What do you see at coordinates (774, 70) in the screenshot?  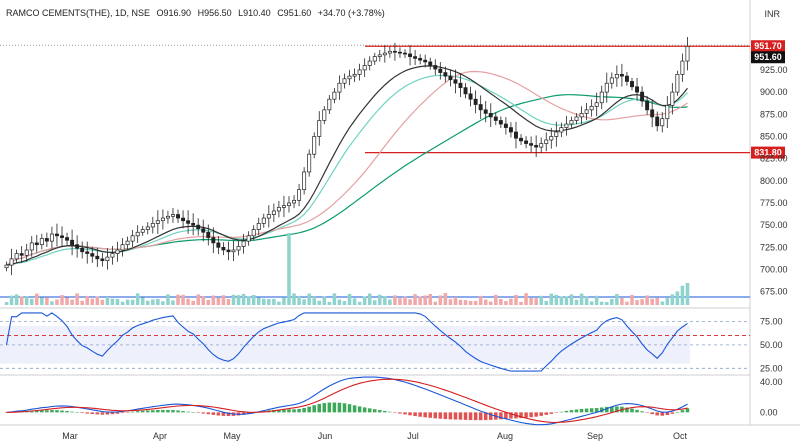 I see `price-tick-label: 925.00` at bounding box center [774, 70].